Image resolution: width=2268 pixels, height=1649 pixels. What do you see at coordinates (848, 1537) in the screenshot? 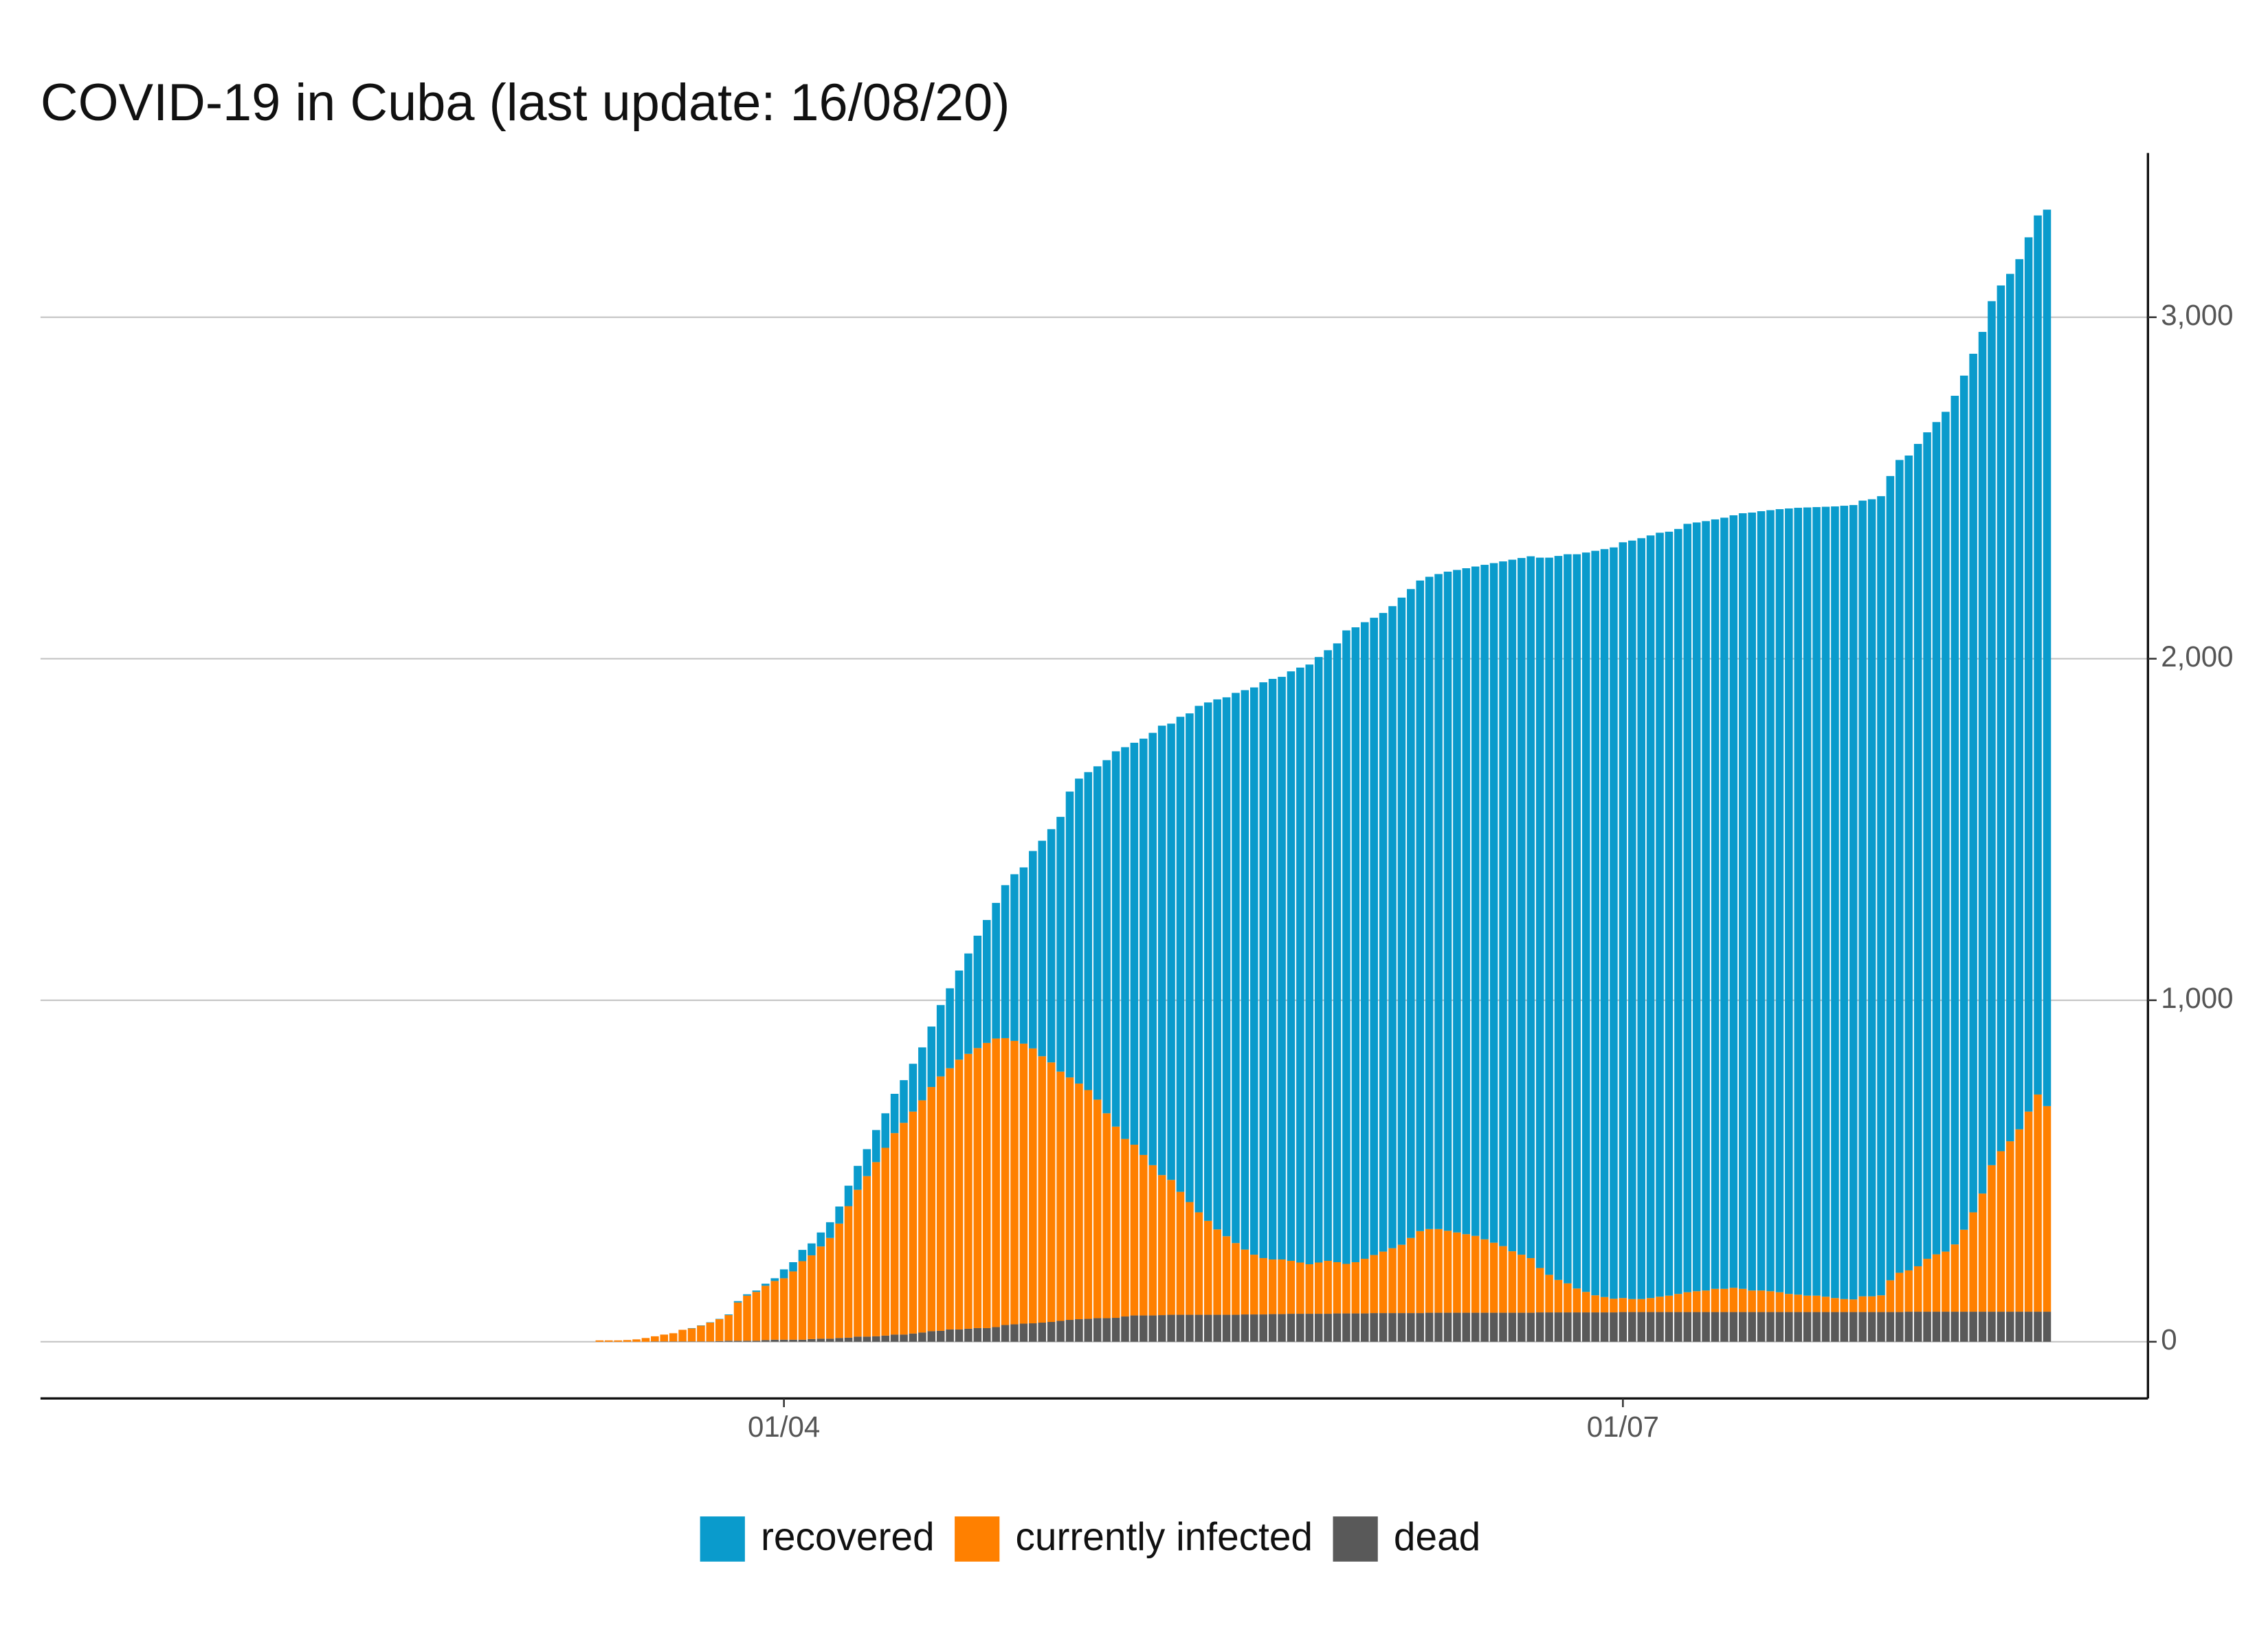
I see `legend-label: recovered` at bounding box center [848, 1537].